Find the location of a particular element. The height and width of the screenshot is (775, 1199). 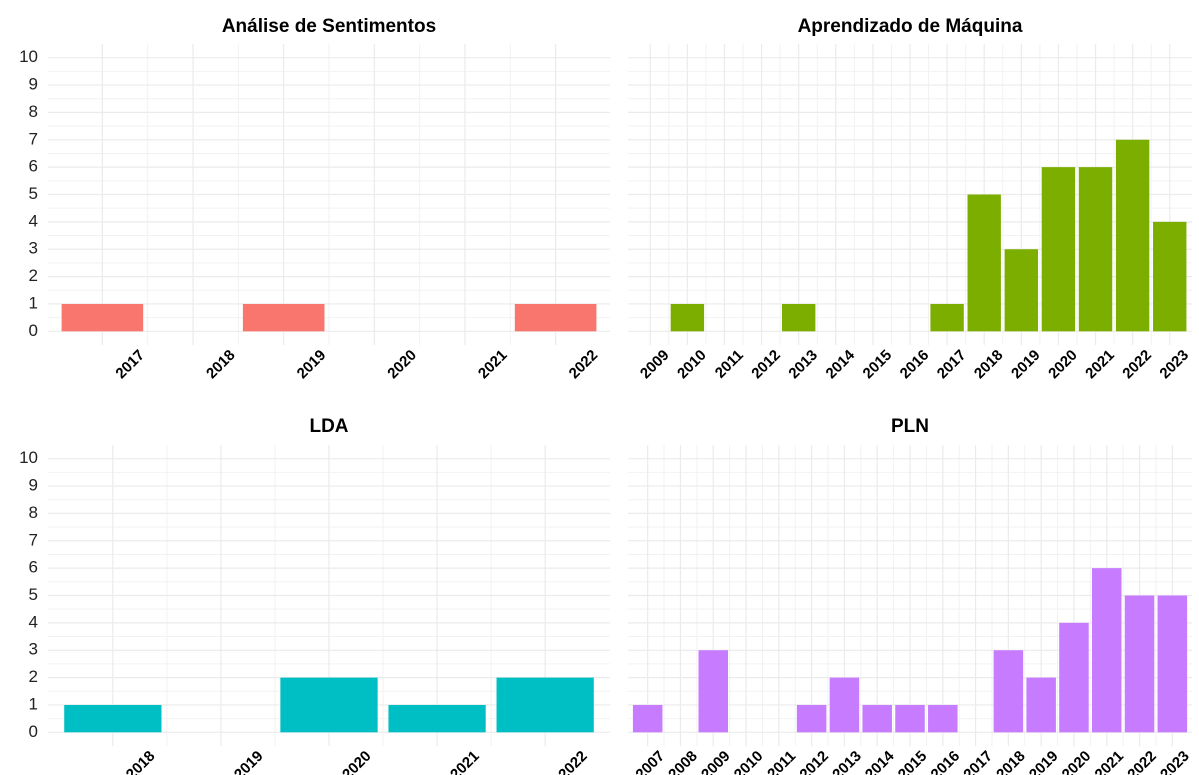

panel-title: Análise de Sentimentos is located at coordinates (329, 26).